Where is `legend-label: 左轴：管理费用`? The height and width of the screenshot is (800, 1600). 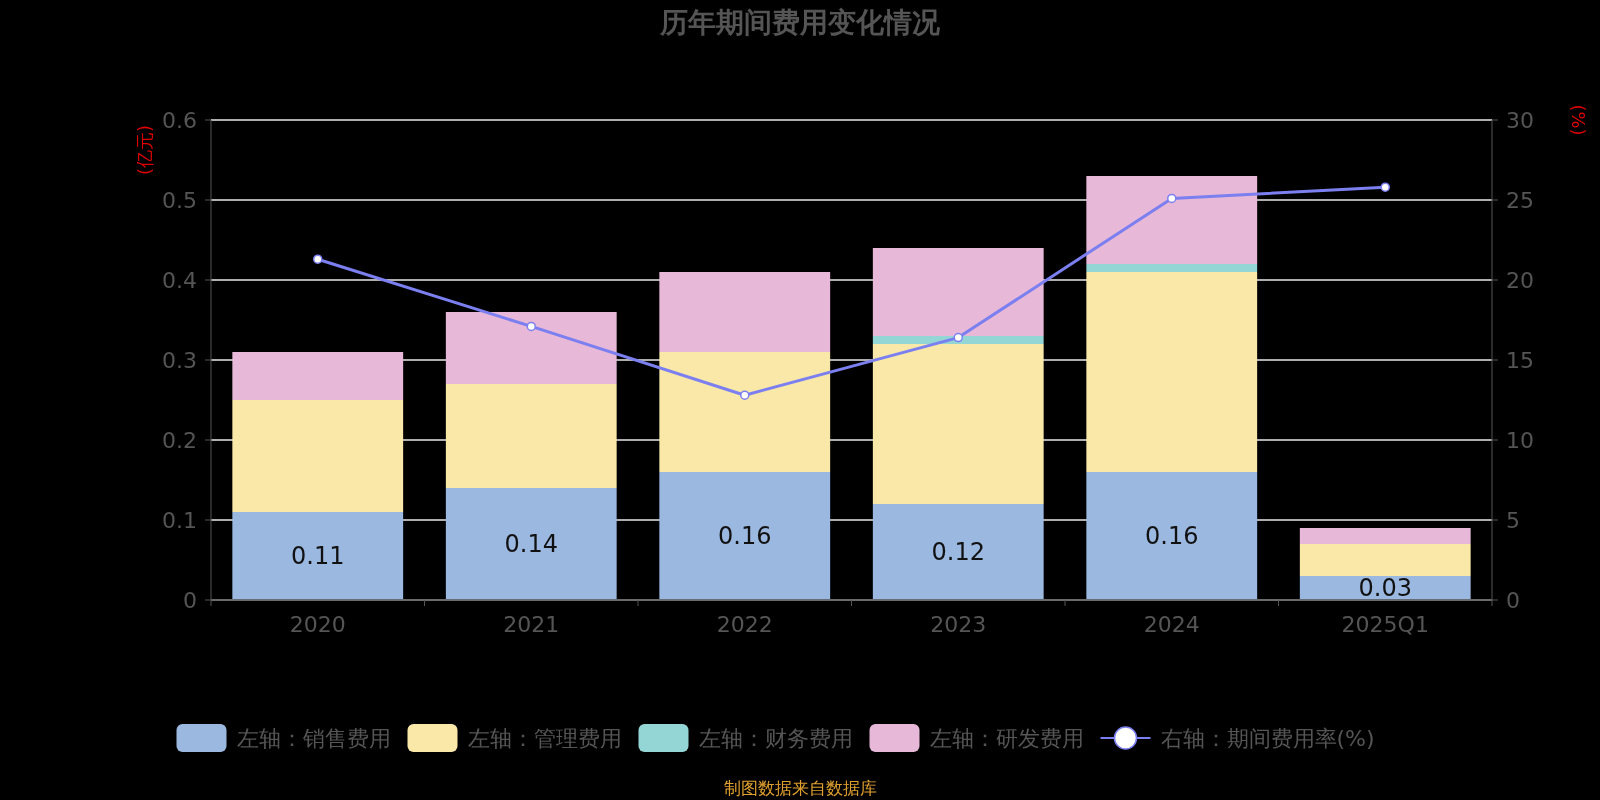 legend-label: 左轴：管理费用 is located at coordinates (544, 738).